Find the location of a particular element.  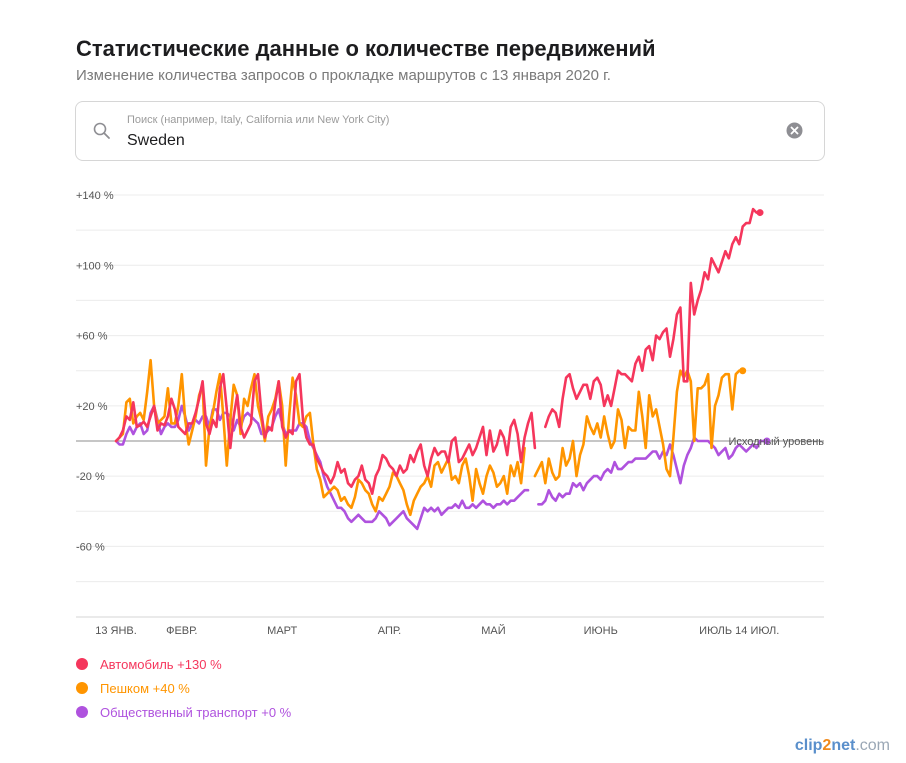

x-tick-label: МАРТ is located at coordinates (282, 631).